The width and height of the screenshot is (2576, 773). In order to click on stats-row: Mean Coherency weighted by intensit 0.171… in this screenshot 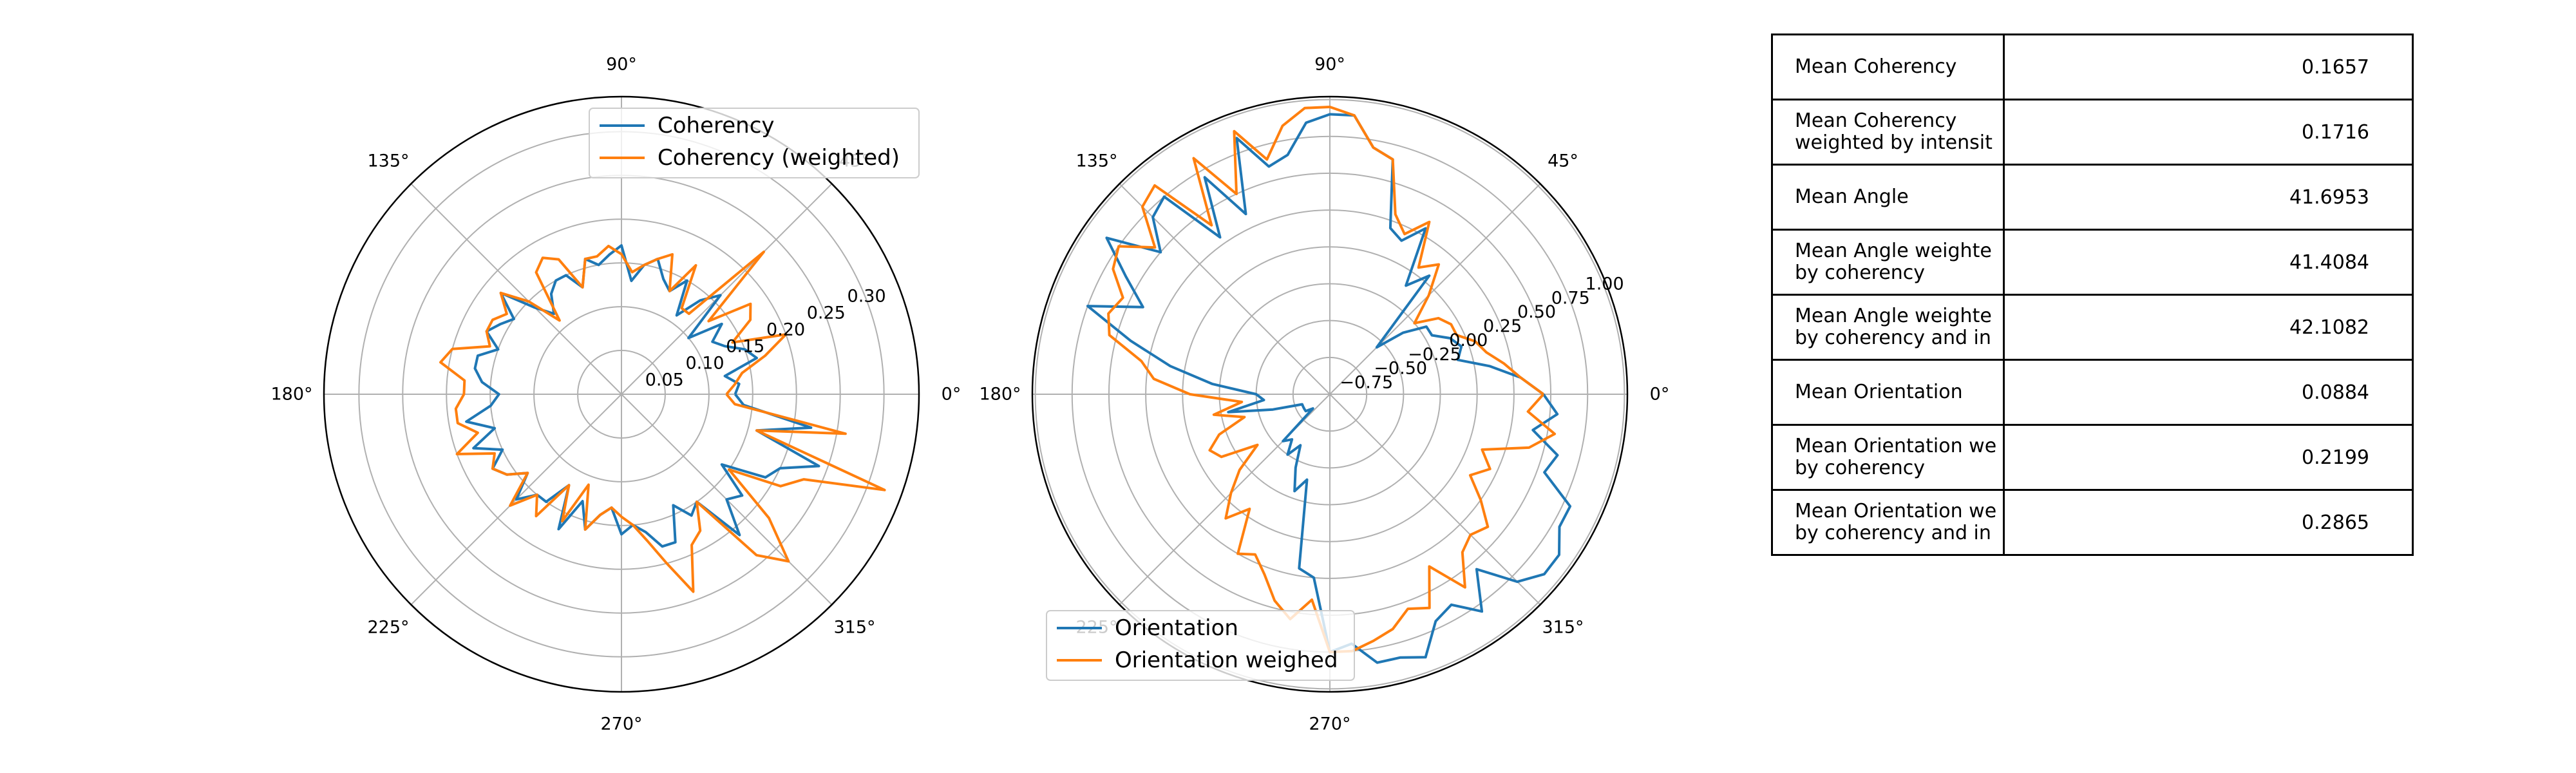, I will do `click(2092, 132)`.